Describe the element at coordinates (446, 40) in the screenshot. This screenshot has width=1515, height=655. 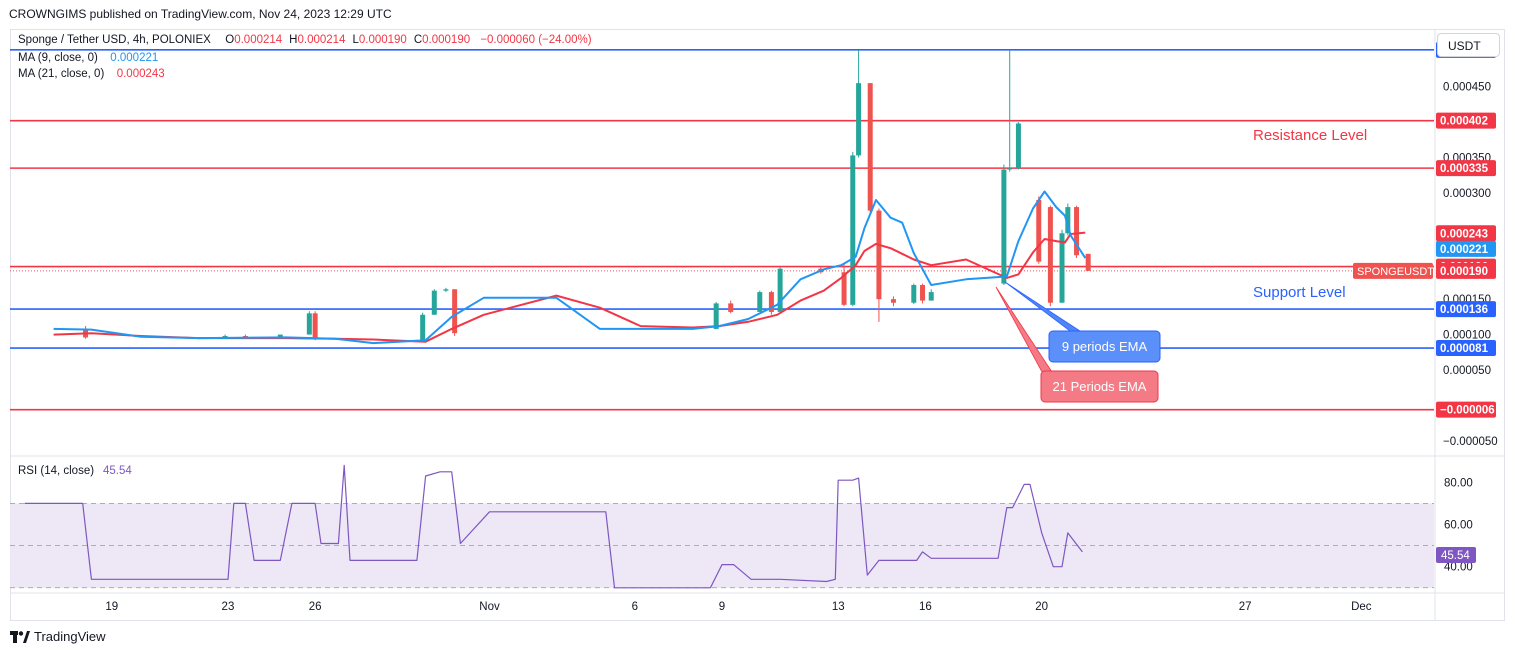
I see `ohlc-value-c: 0.000190` at that location.